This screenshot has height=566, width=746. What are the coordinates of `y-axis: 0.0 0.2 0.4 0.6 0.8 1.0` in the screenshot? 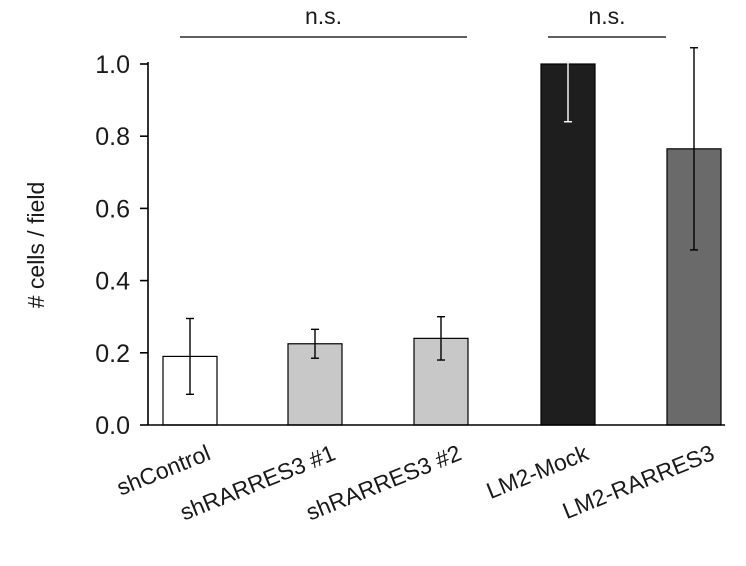 It's located at (122, 245).